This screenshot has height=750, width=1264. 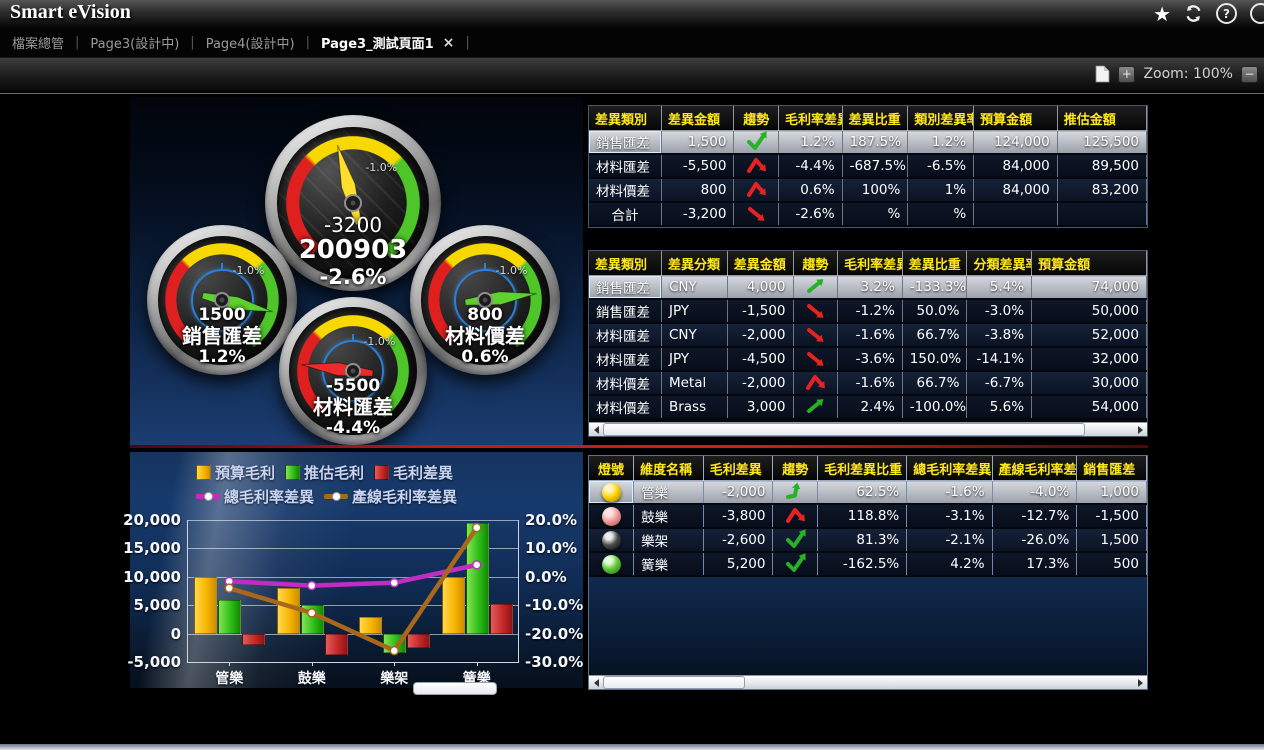 What do you see at coordinates (1162, 13) in the screenshot?
I see `favorite-star-icon: ★` at bounding box center [1162, 13].